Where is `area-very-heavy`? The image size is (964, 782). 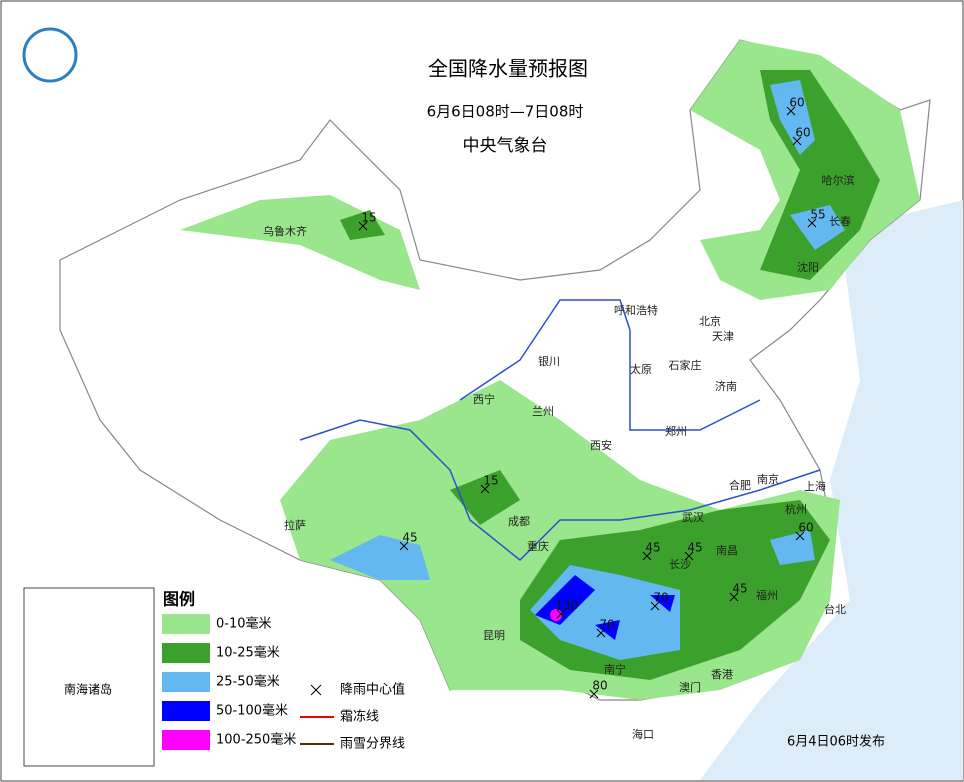
area-very-heavy is located at coordinates (605, 607).